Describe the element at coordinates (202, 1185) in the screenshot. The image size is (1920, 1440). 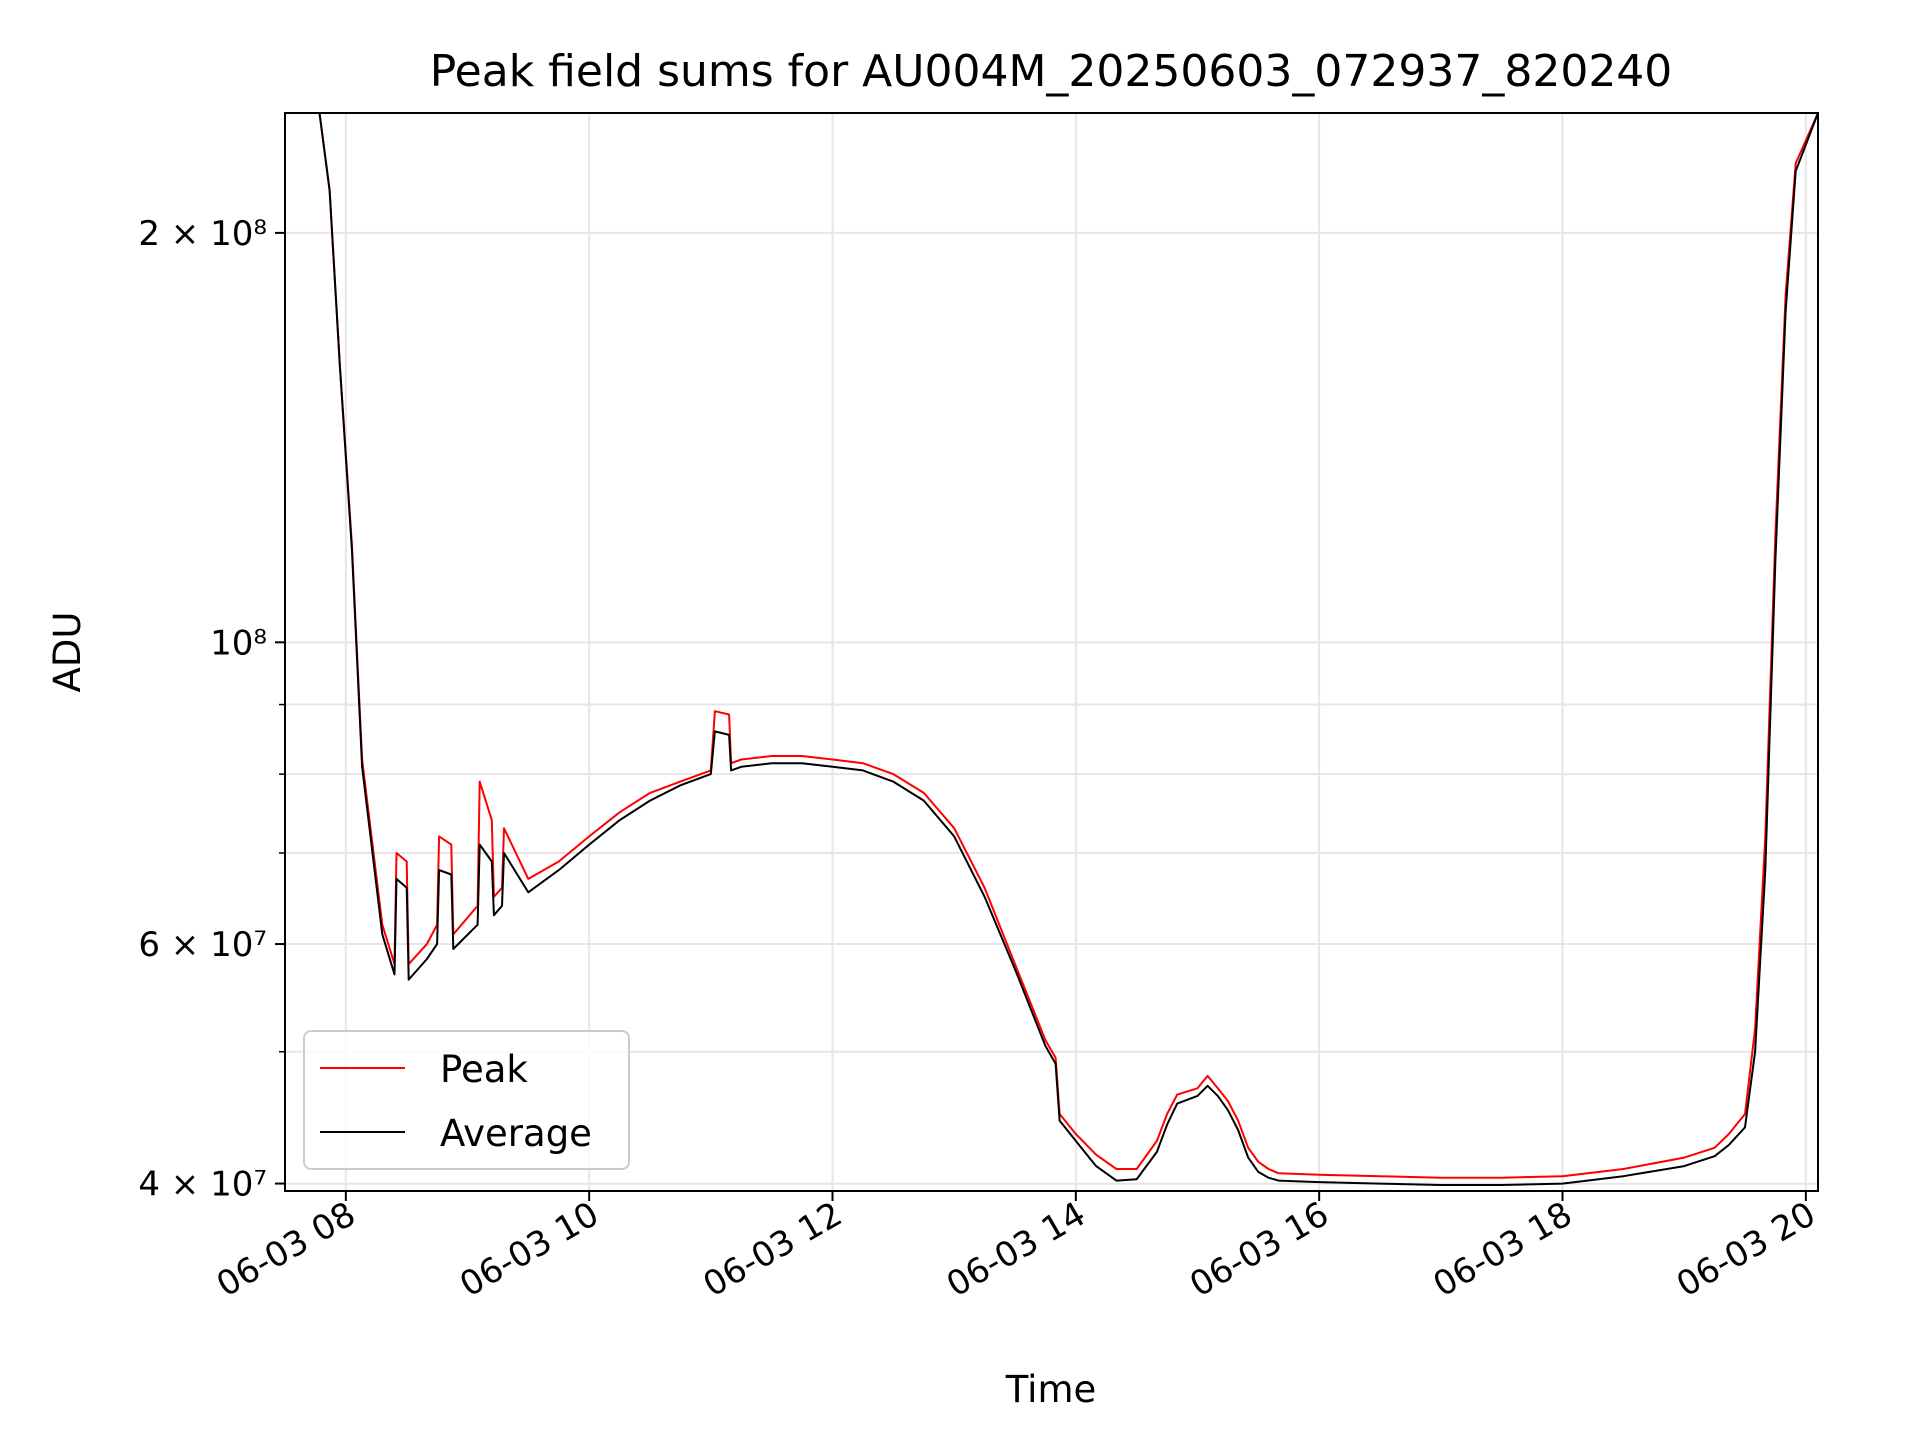
I see `y-tick-label: 4 × 10⁷` at that location.